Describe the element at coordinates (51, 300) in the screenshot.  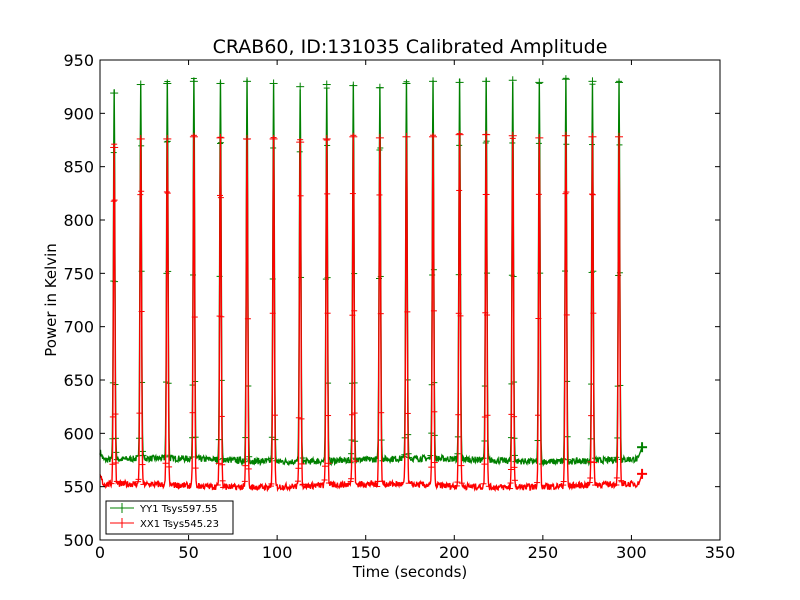
I see `y-axis-title: Power in Kelvin` at that location.